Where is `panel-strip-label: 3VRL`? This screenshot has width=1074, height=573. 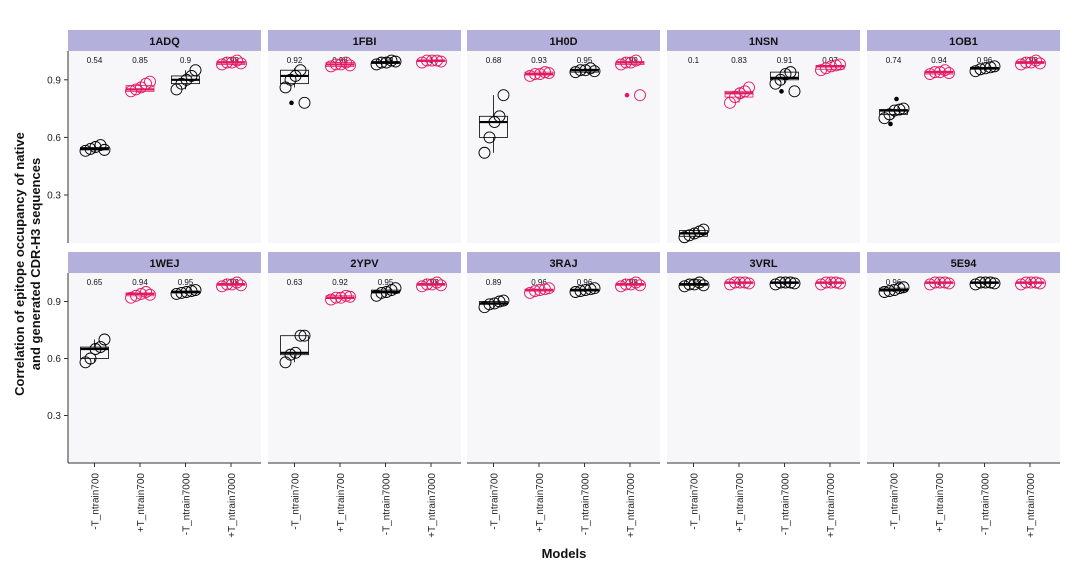
panel-strip-label: 3VRL is located at coordinates (763, 264).